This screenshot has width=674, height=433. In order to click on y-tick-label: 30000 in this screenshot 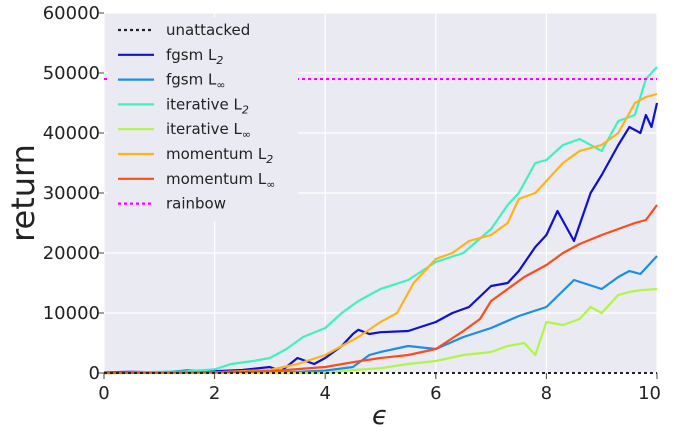, I will do `click(71, 193)`.